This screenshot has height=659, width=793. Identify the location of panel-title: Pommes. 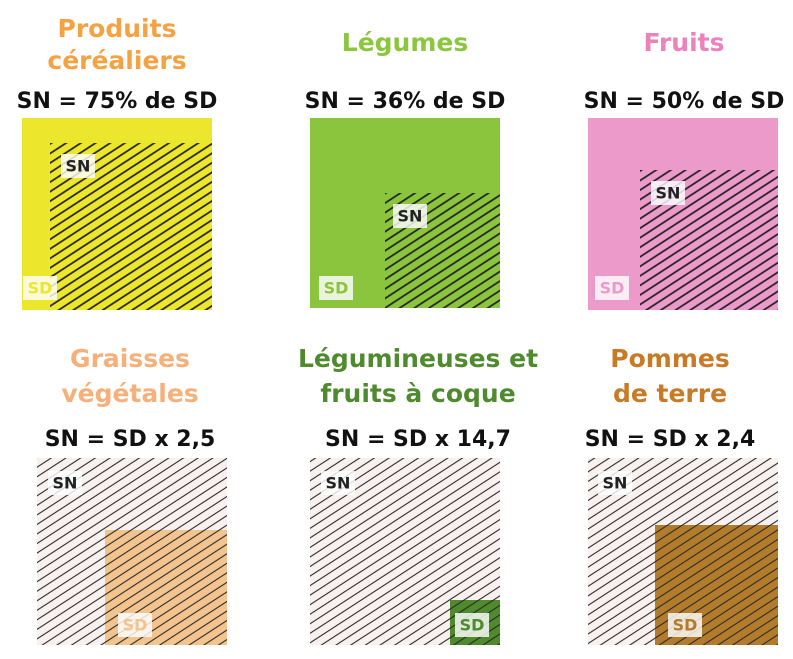
(669, 358).